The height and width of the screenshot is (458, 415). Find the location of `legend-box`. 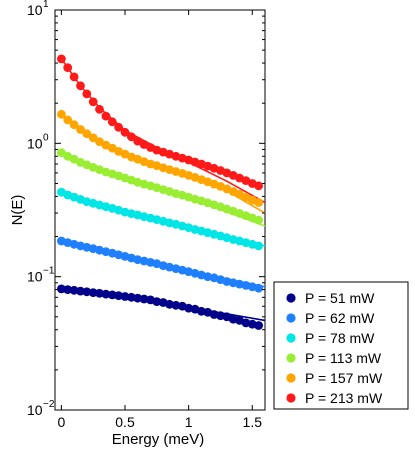

legend-box is located at coordinates (341, 345).